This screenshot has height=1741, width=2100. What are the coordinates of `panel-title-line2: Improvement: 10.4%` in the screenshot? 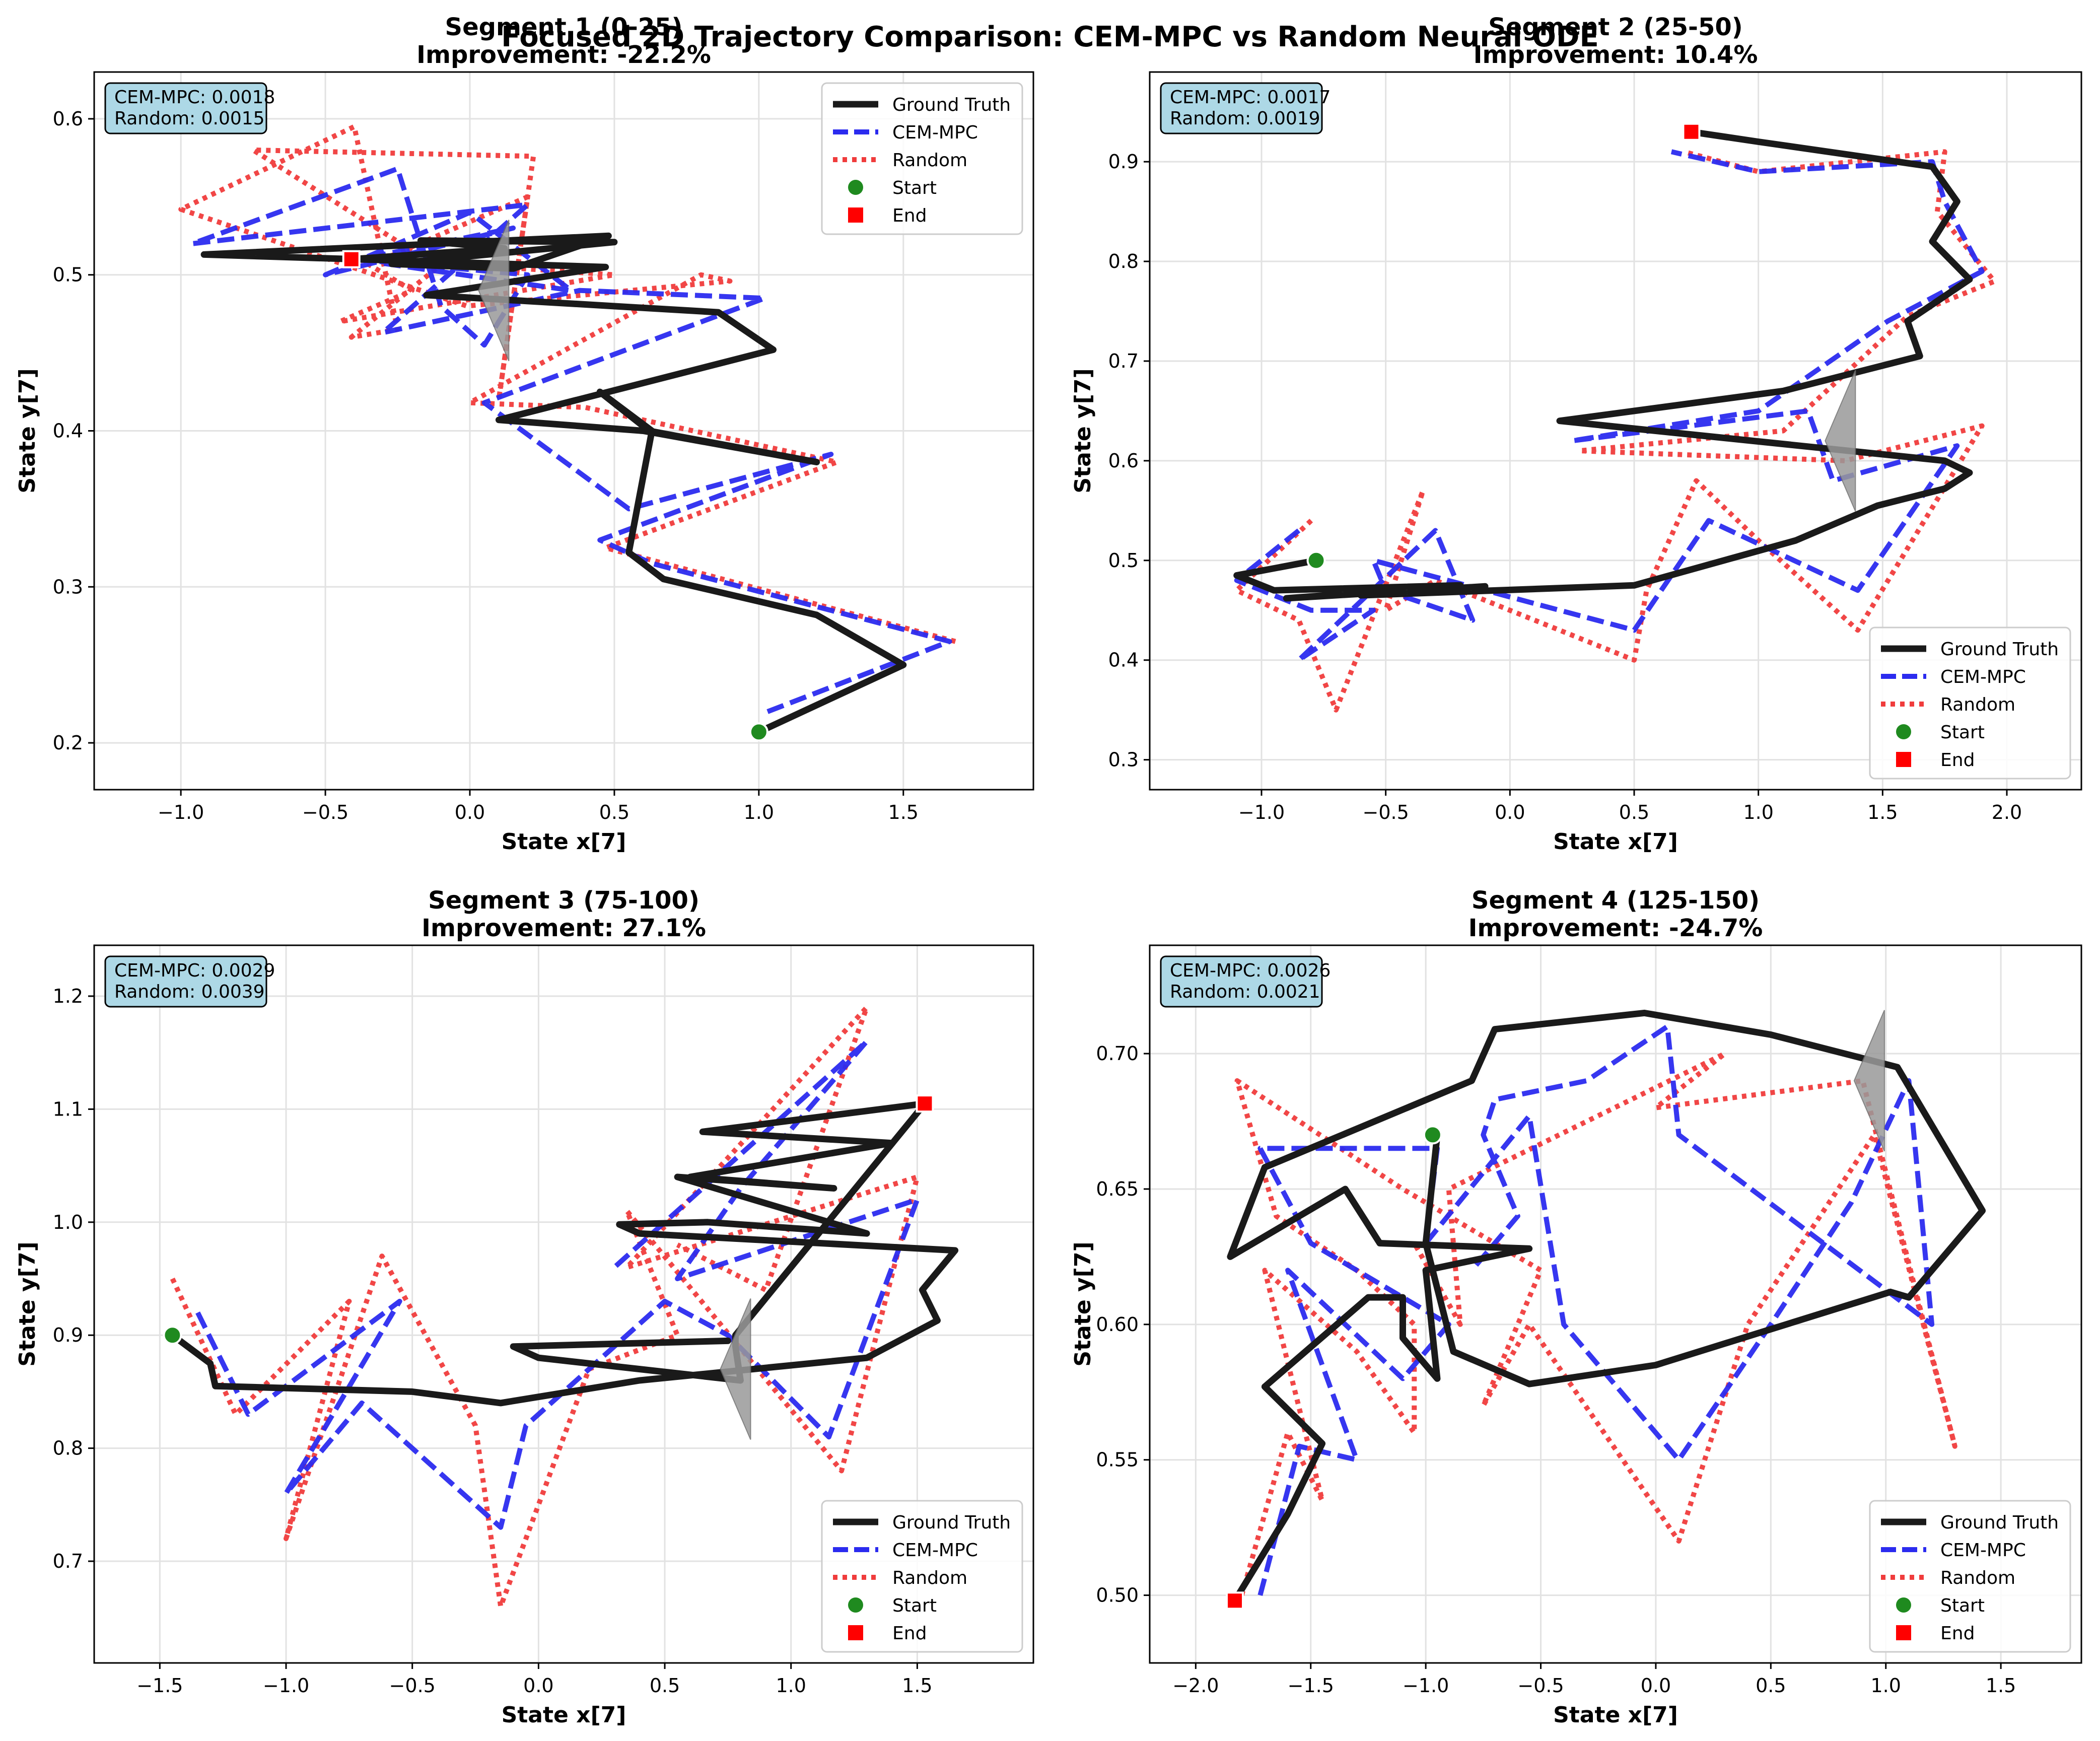 It's located at (1616, 55).